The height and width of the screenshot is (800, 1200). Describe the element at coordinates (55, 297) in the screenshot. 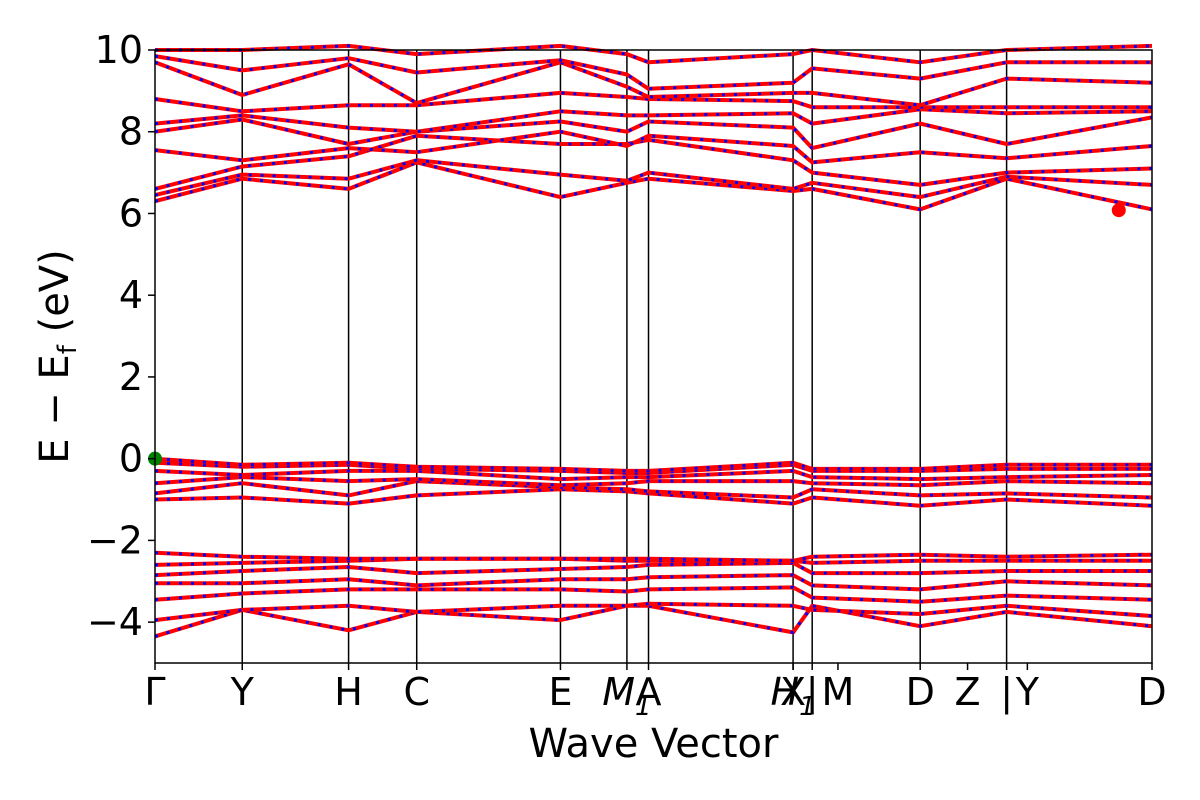

I see `y-axis-label-unit: (eV)` at that location.